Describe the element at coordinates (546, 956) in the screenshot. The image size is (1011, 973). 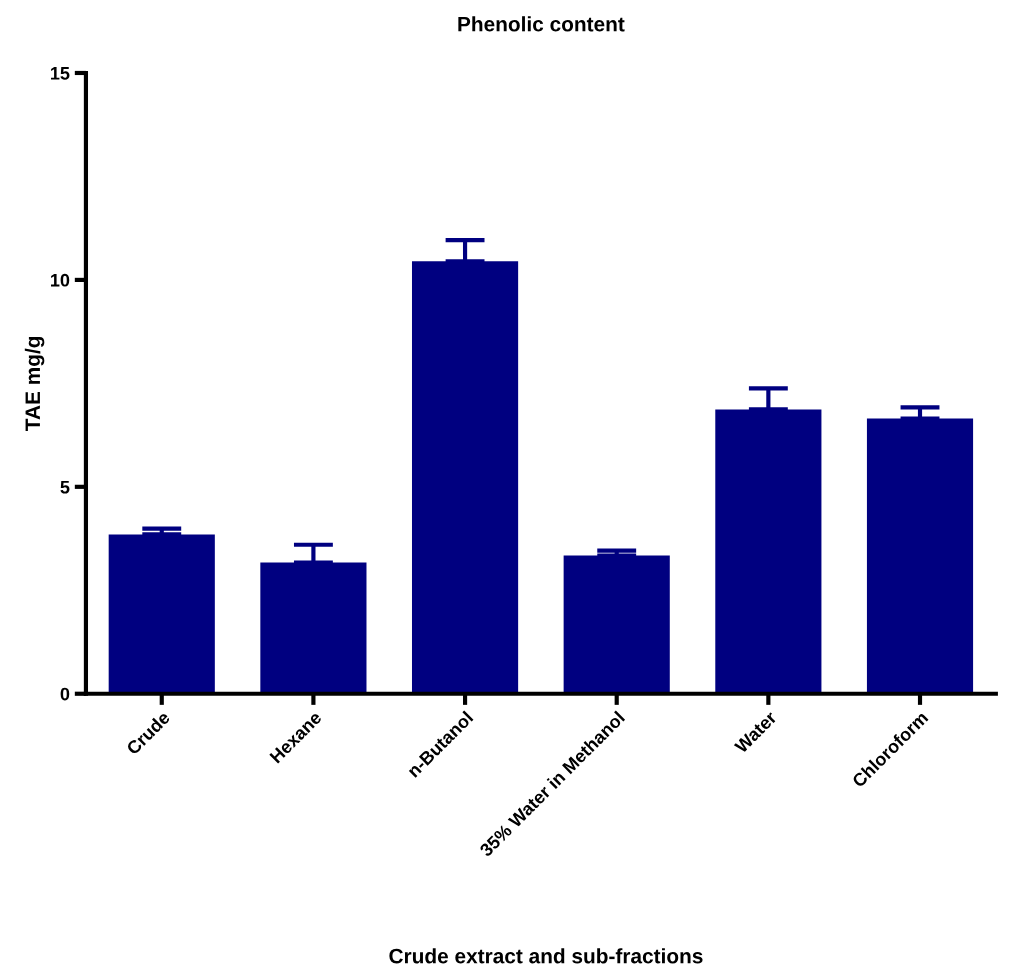
I see `x-axis-title: Crude extract and sub-fractions` at that location.